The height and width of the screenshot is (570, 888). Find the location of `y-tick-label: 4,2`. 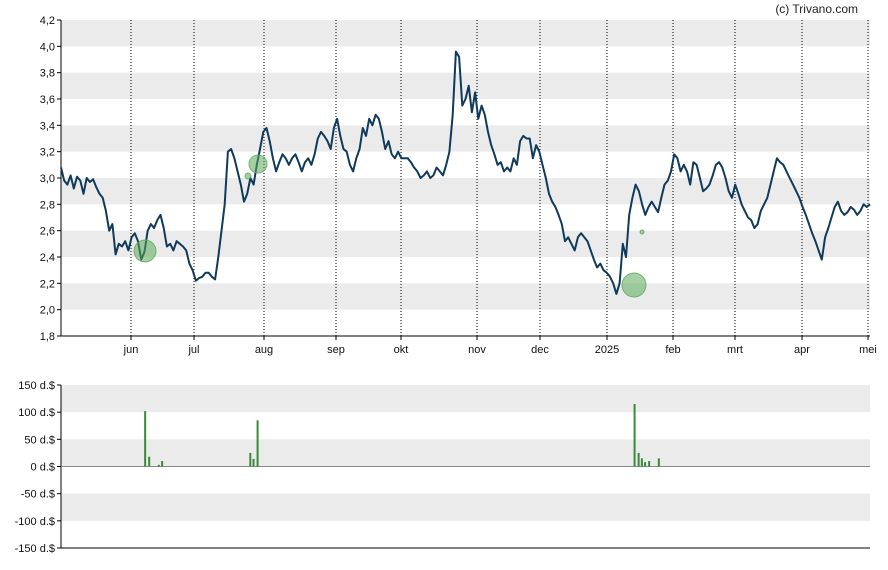

y-tick-label: 4,2 is located at coordinates (47, 21).